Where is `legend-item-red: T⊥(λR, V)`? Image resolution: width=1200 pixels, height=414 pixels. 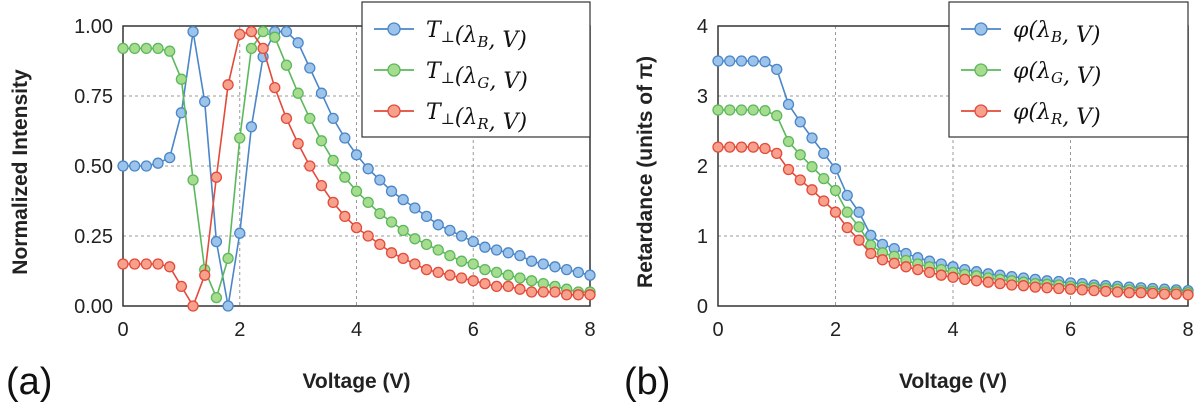
legend-item-red: T⊥(λR, V) is located at coordinates (450, 117).